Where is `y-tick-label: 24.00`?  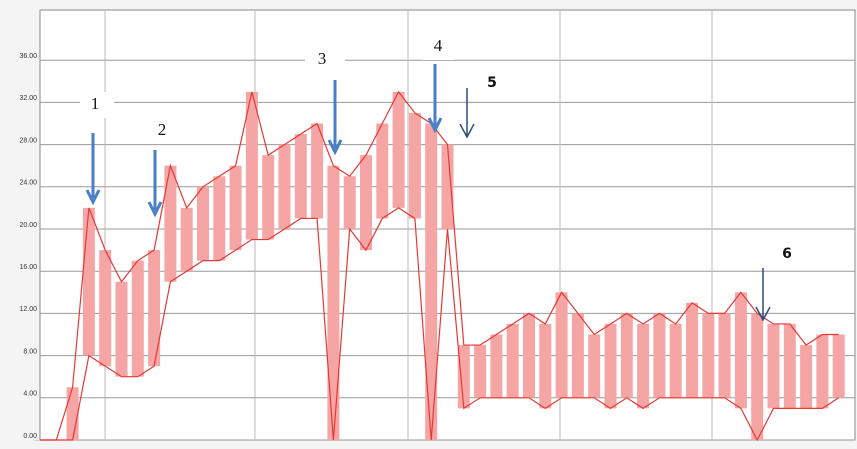
y-tick-label: 24.00 is located at coordinates (28, 183).